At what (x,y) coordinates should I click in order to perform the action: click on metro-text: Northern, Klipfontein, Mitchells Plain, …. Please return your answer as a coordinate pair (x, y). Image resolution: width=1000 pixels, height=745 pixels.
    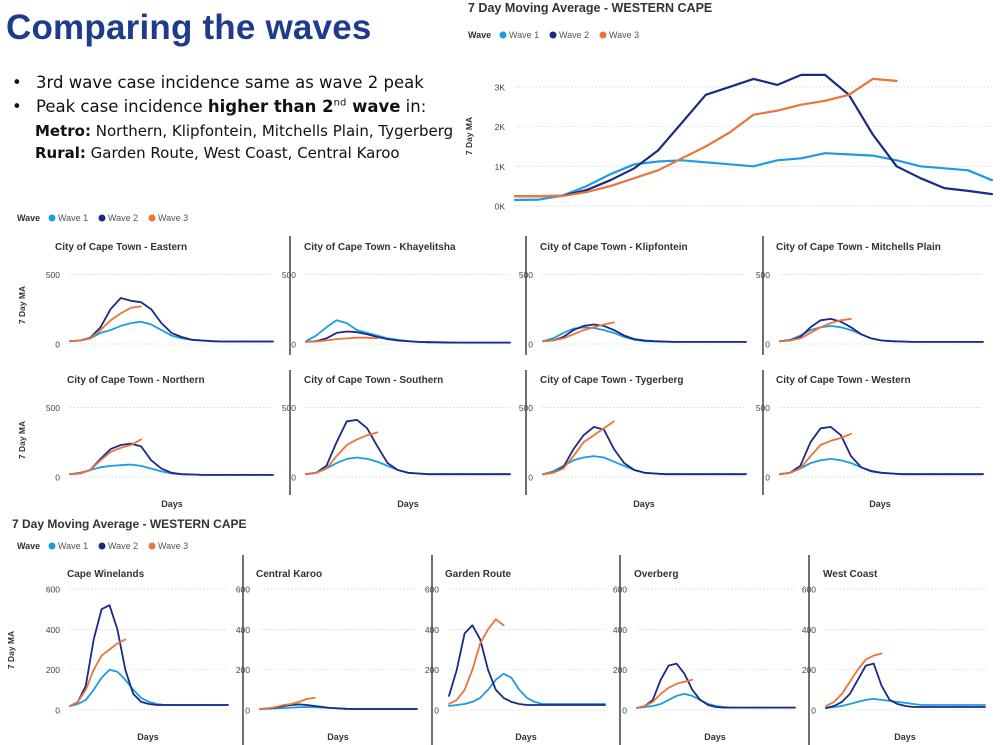
    Looking at the image, I should click on (272, 131).